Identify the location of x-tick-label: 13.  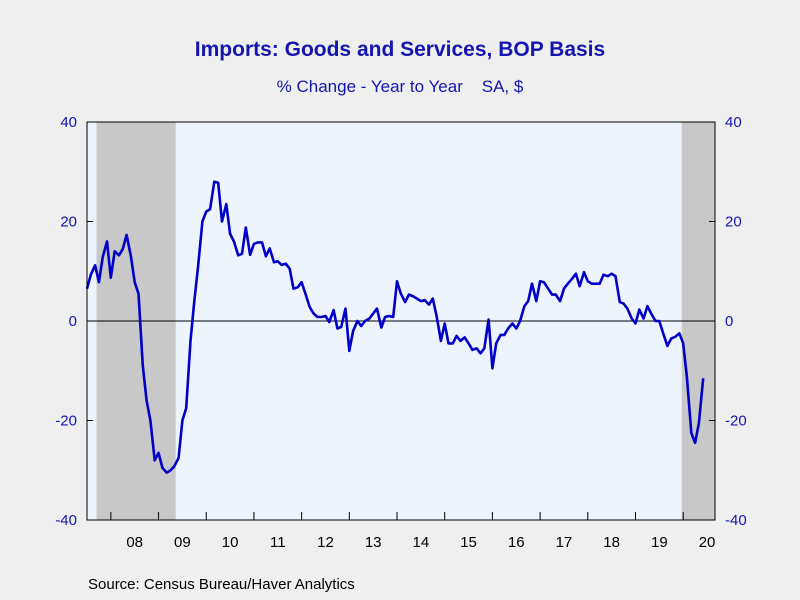
(373, 542).